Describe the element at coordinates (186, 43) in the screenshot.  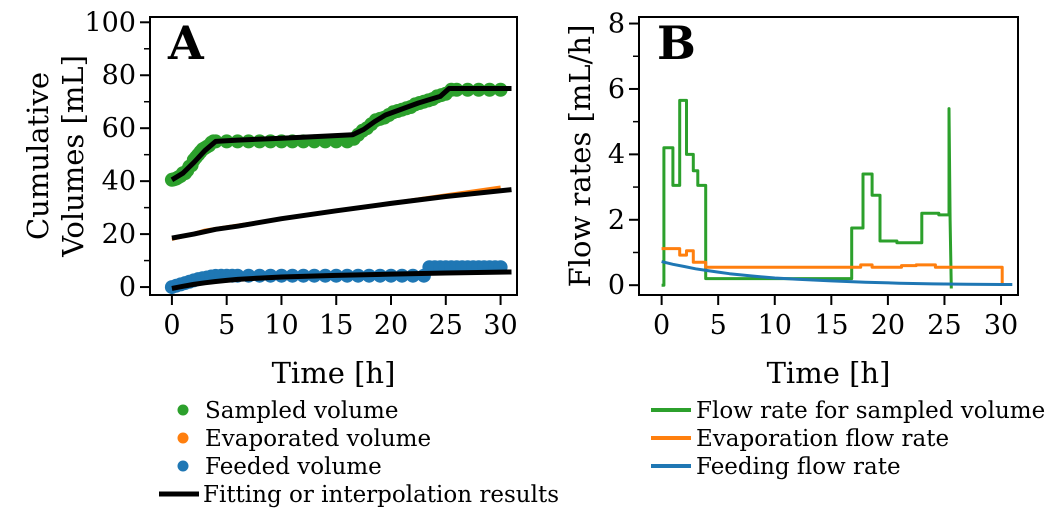
I see `panel-letter: A` at that location.